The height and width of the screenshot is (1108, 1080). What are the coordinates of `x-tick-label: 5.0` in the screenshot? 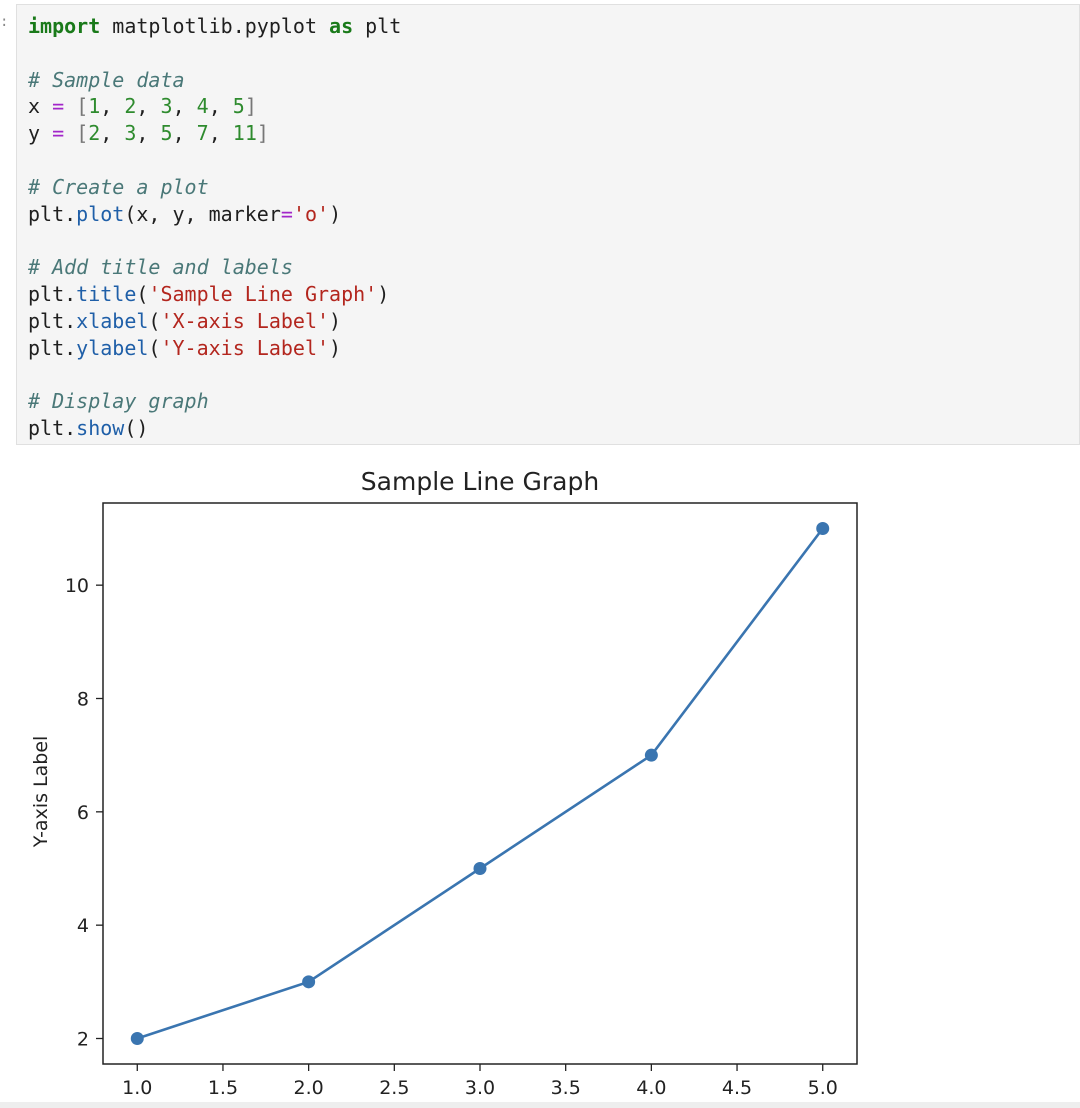 It's located at (823, 1088).